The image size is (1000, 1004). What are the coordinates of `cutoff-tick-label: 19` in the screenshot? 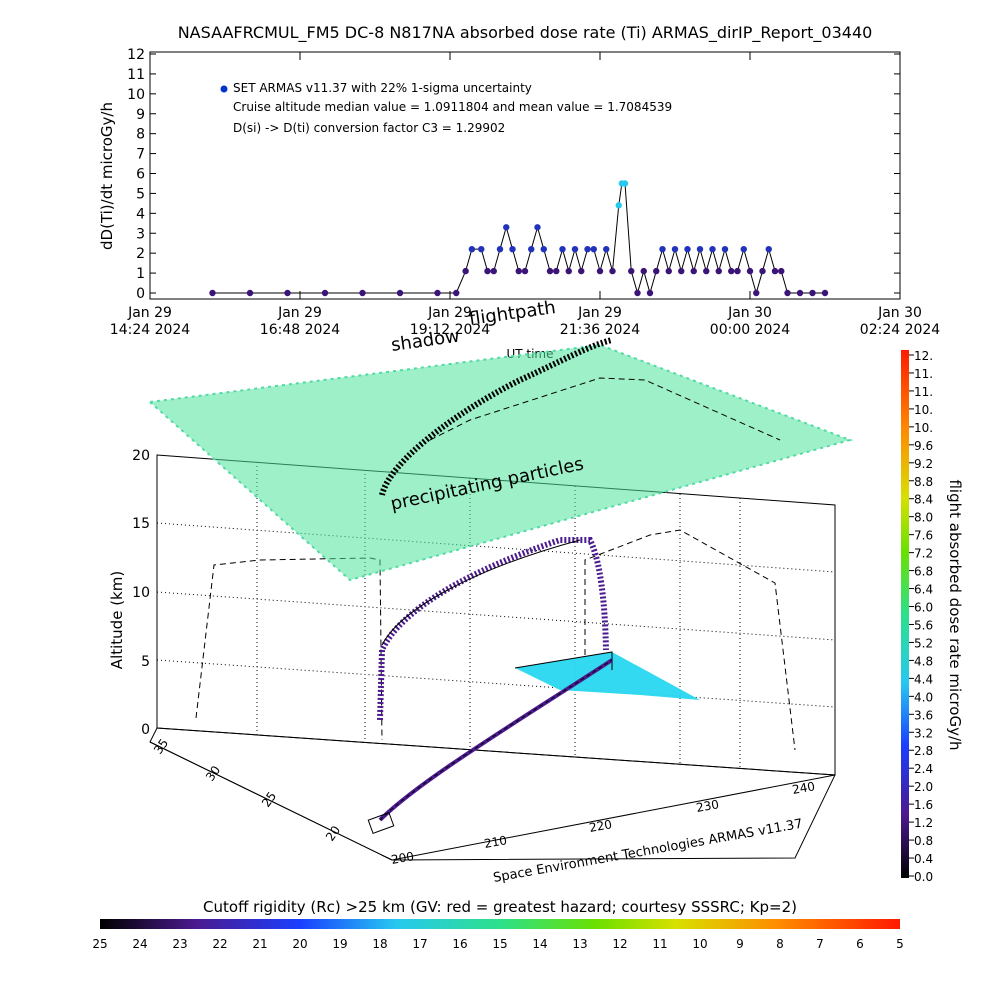 It's located at (339, 944).